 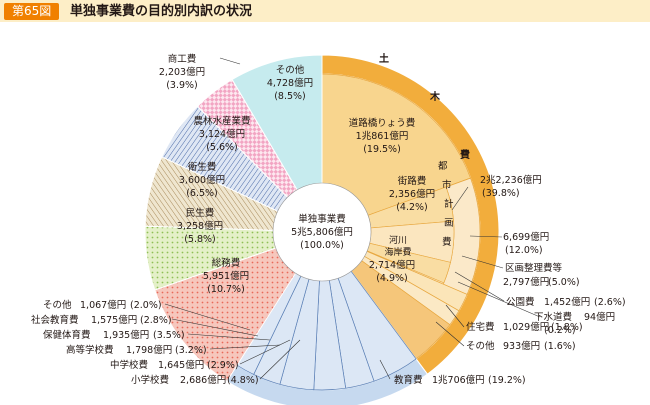 What do you see at coordinates (226, 289) in the screenshot?
I see `somu-percent: (10.7%)` at bounding box center [226, 289].